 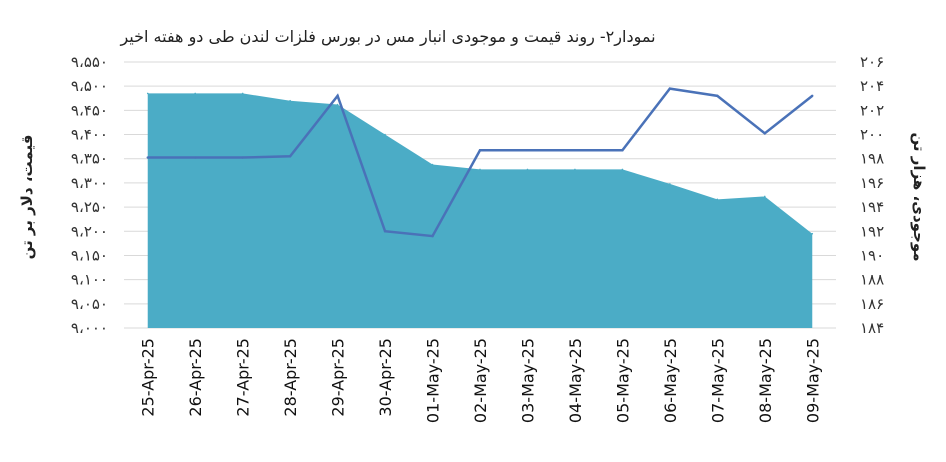 What do you see at coordinates (89, 231) in the screenshot?
I see `left-tick-label: ۹،۲۰۰` at bounding box center [89, 231].